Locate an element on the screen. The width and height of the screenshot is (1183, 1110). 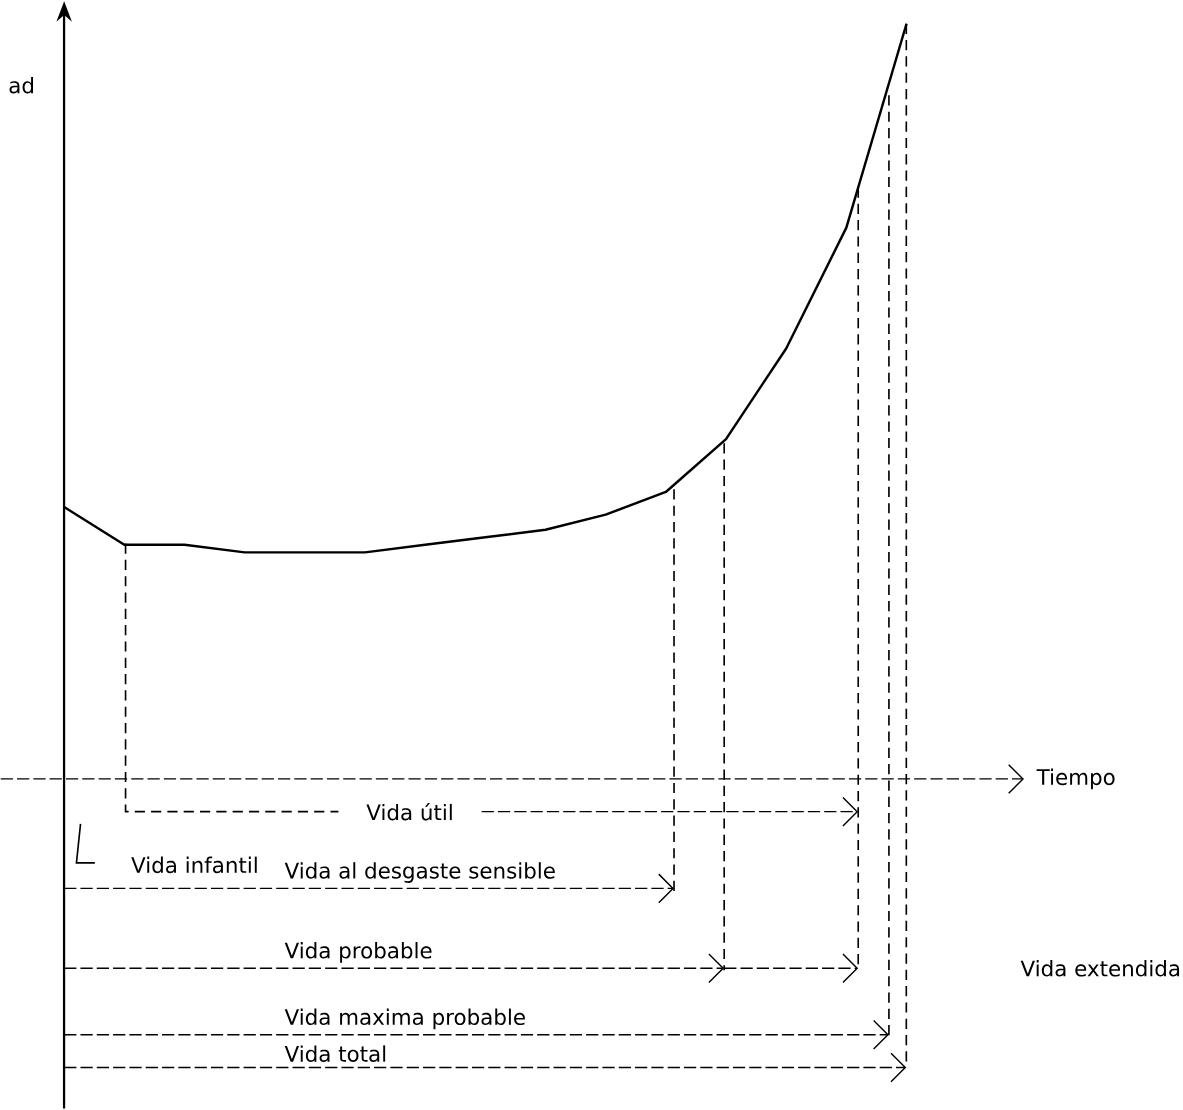
text: Vida extendida is located at coordinates (1100, 968).